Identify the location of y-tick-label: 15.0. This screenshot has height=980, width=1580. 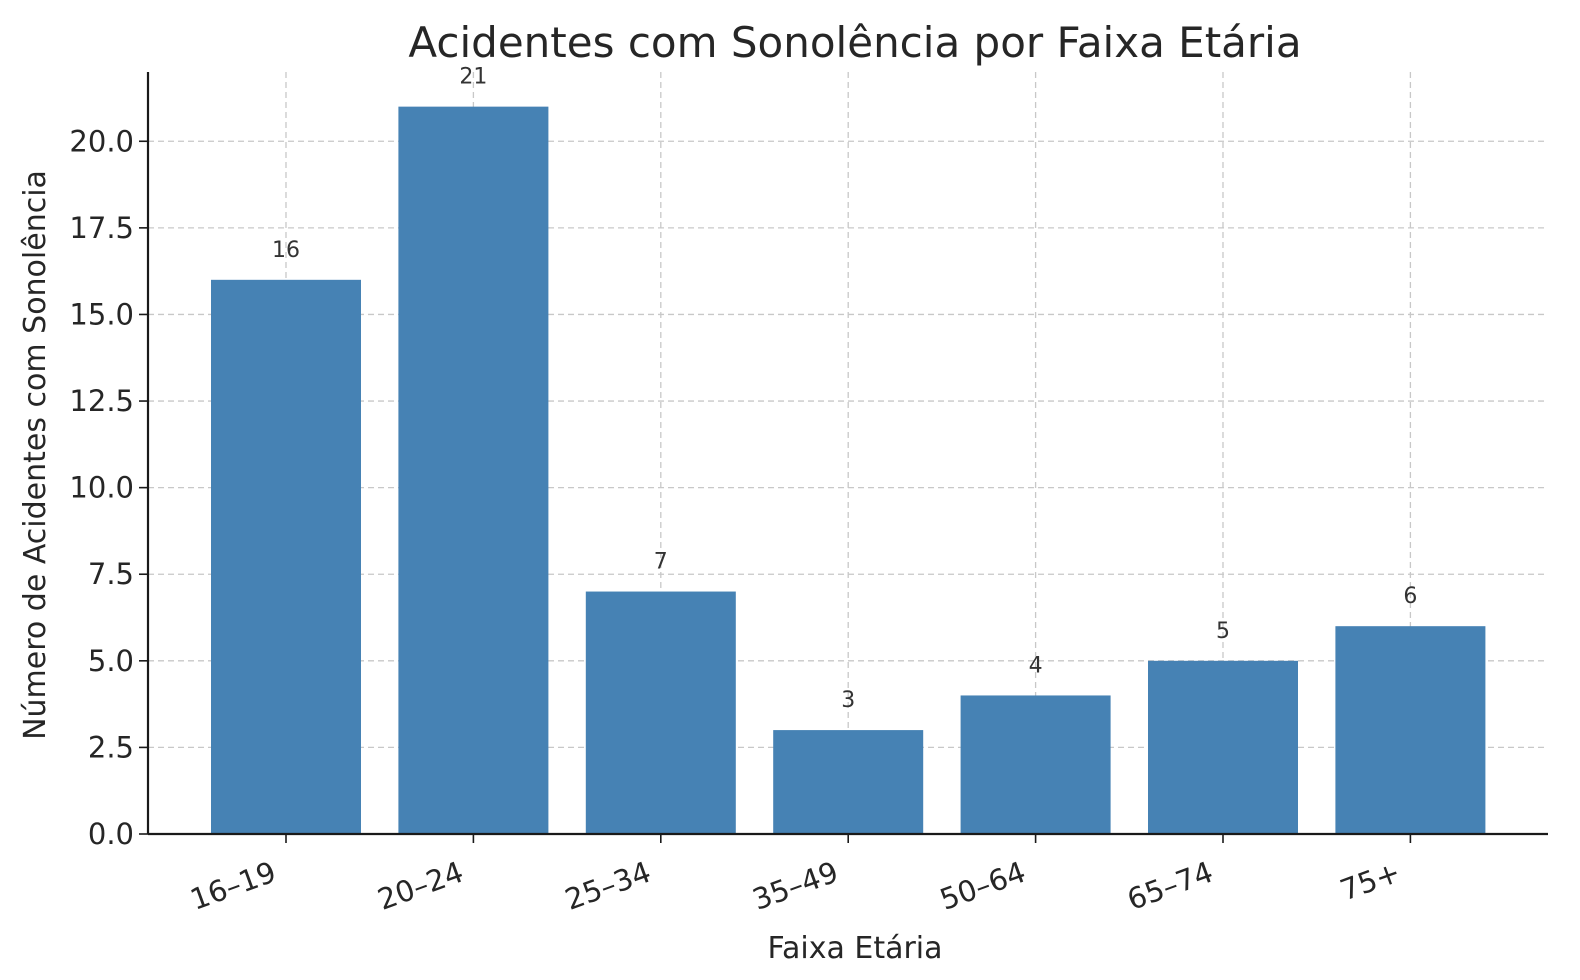
(101, 314).